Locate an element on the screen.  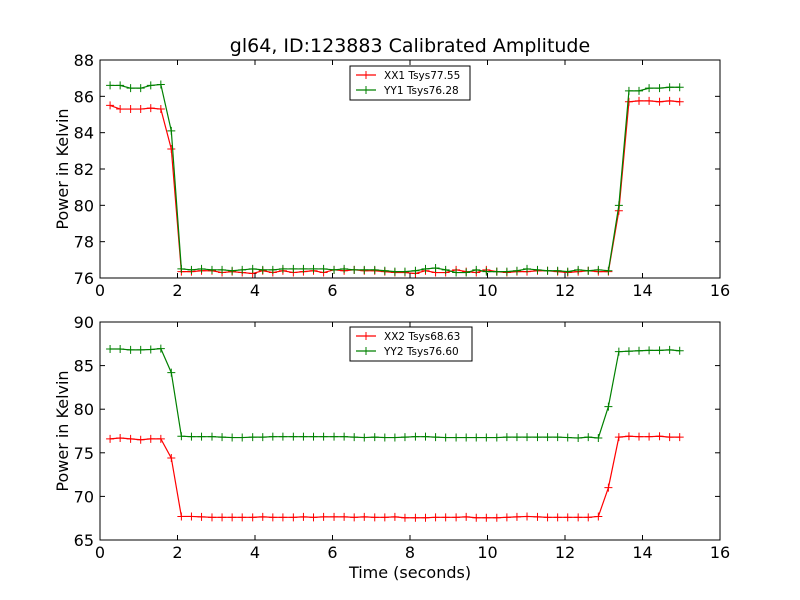
legend-entry: XX1 Tsys77.55 is located at coordinates (408, 76).